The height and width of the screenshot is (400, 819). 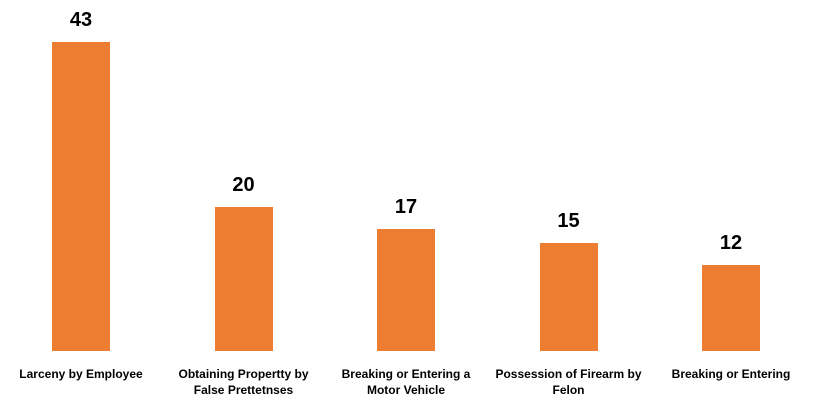 I want to click on x-tick-label: Larceny by Employee, so click(x=81, y=374).